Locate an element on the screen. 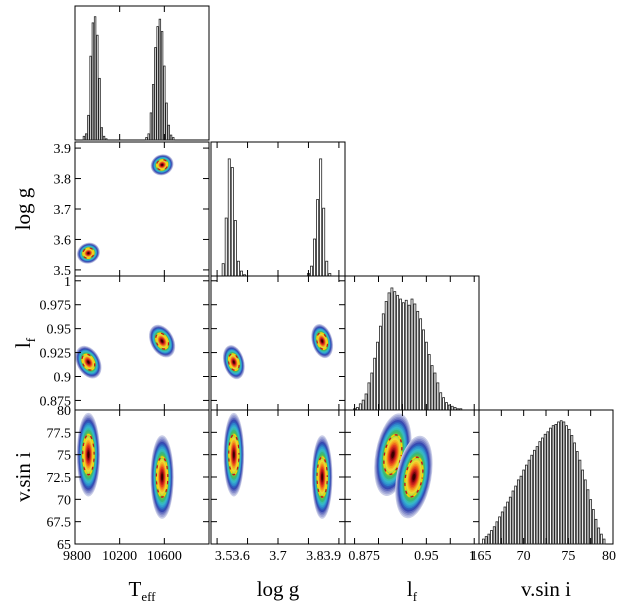 Image resolution: width=644 pixels, height=604 pixels. x-axis-title-teff: Teff is located at coordinates (142, 590).